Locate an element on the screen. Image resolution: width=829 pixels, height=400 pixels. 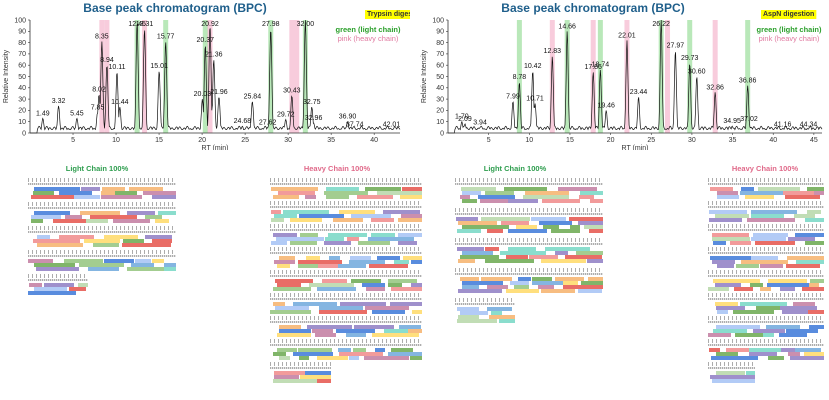
peak-label: 36.86 is located at coordinates (748, 81).